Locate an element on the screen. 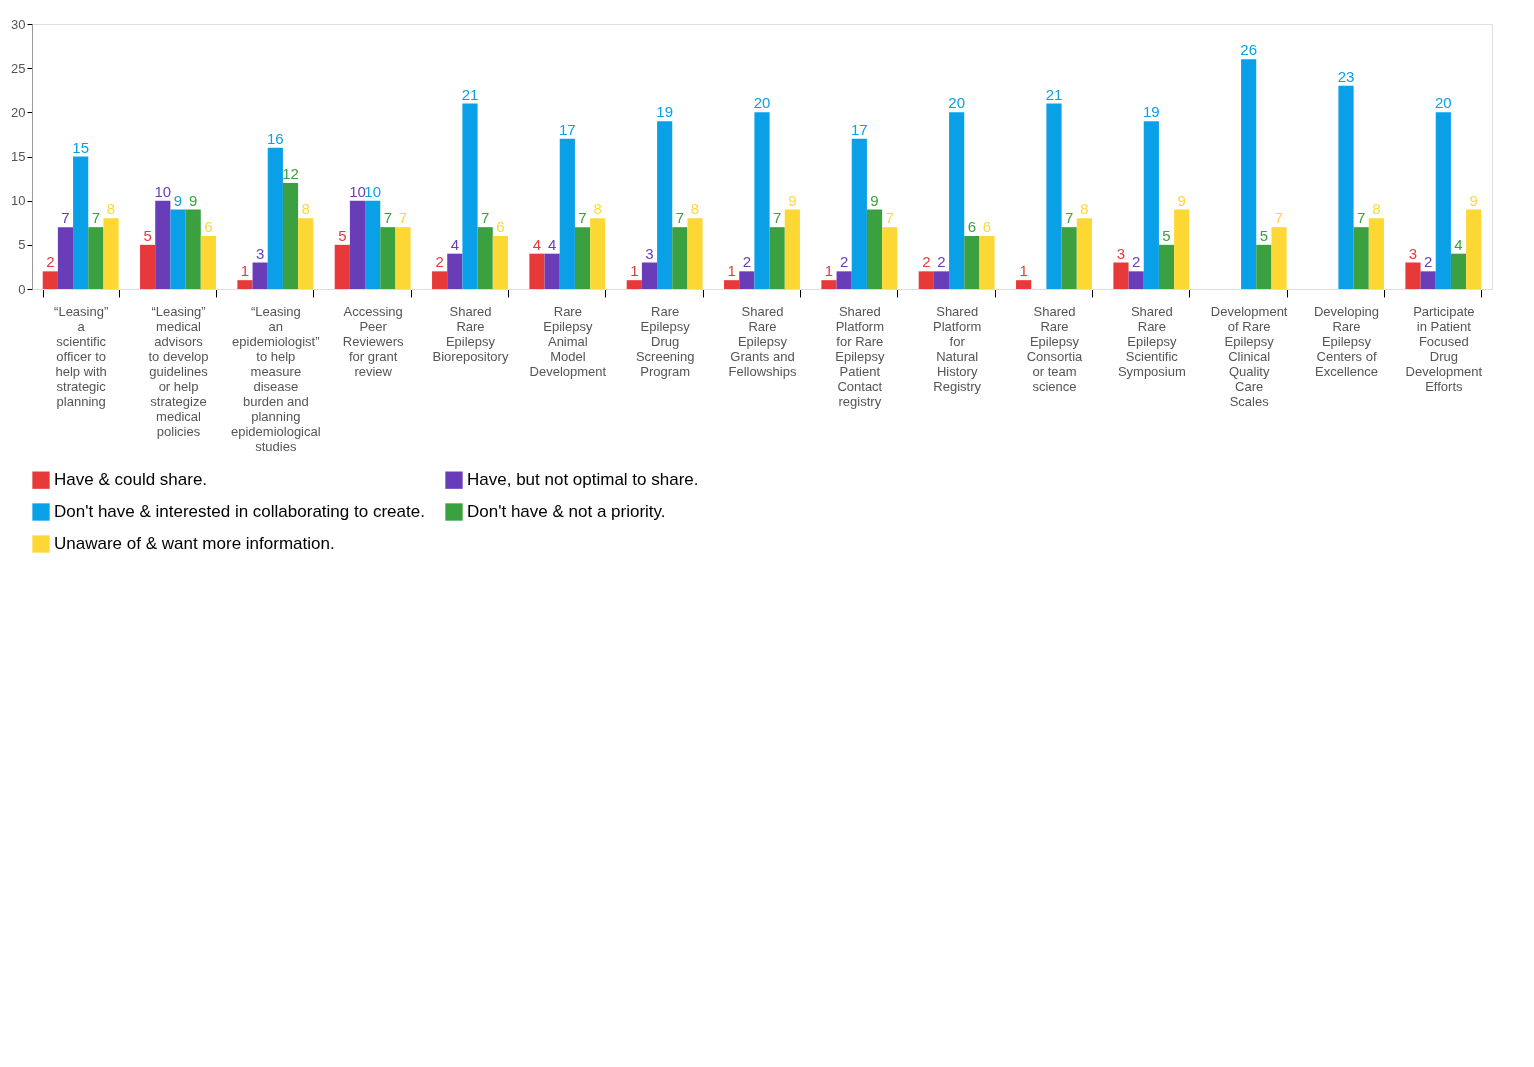 The height and width of the screenshot is (1067, 1534). data-label: 17 is located at coordinates (567, 129).